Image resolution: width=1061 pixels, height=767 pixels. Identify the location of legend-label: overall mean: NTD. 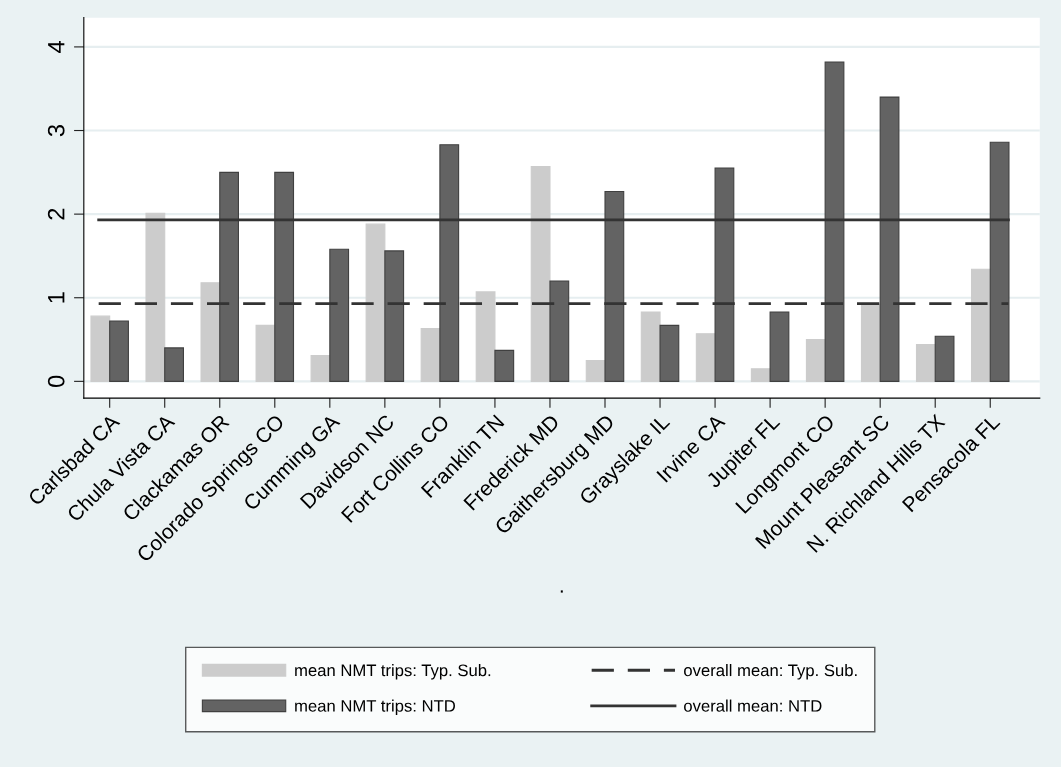
(753, 705).